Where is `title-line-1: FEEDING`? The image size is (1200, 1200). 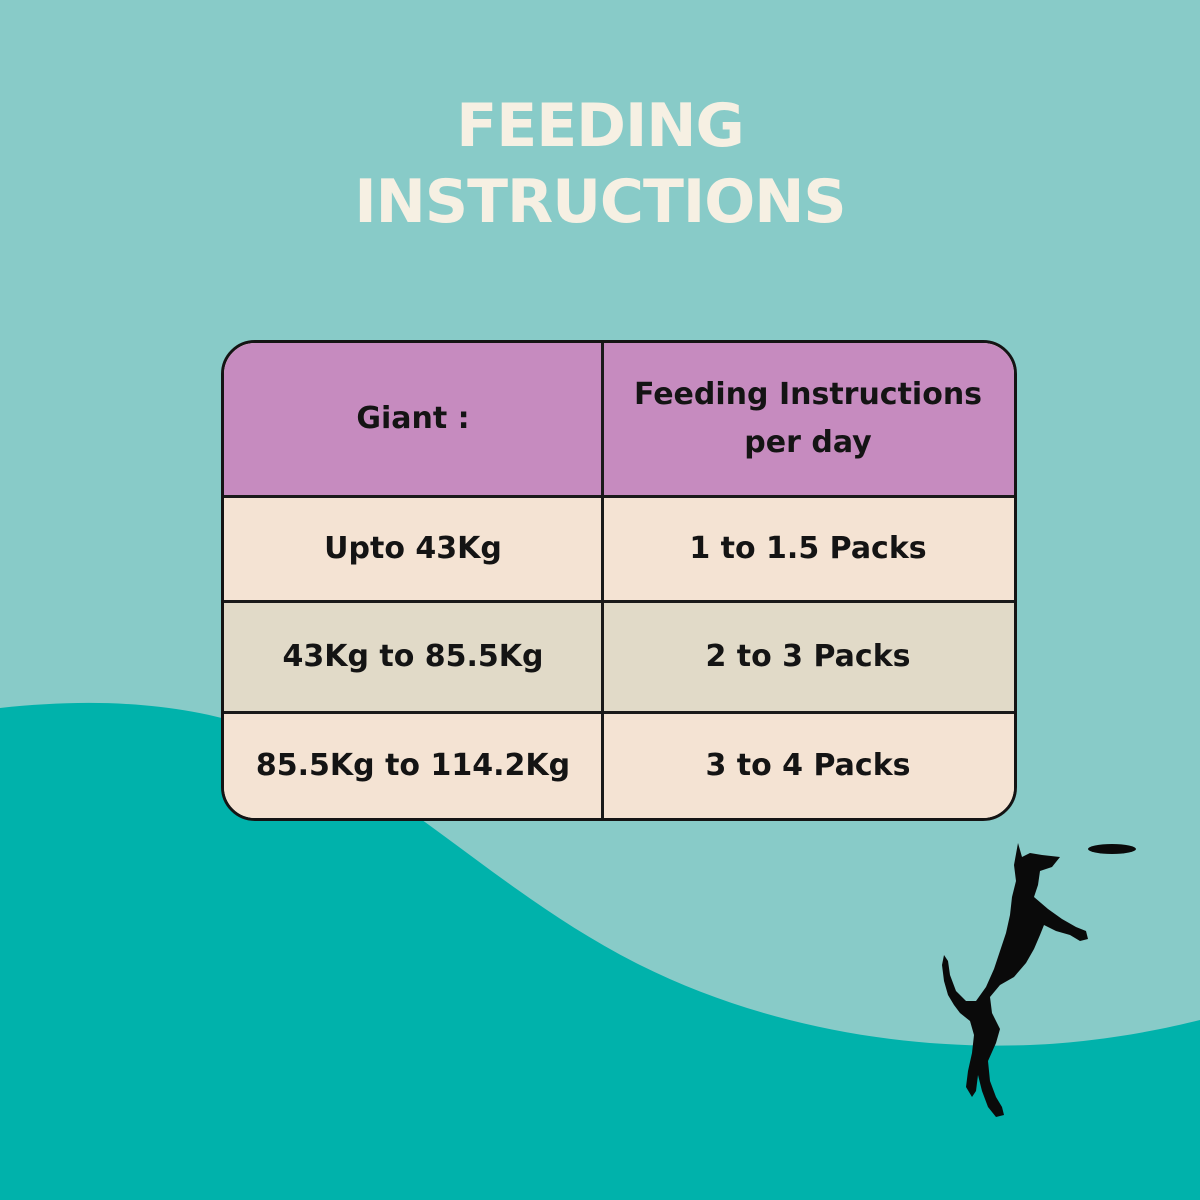
title-line-1: FEEDING is located at coordinates (600, 126).